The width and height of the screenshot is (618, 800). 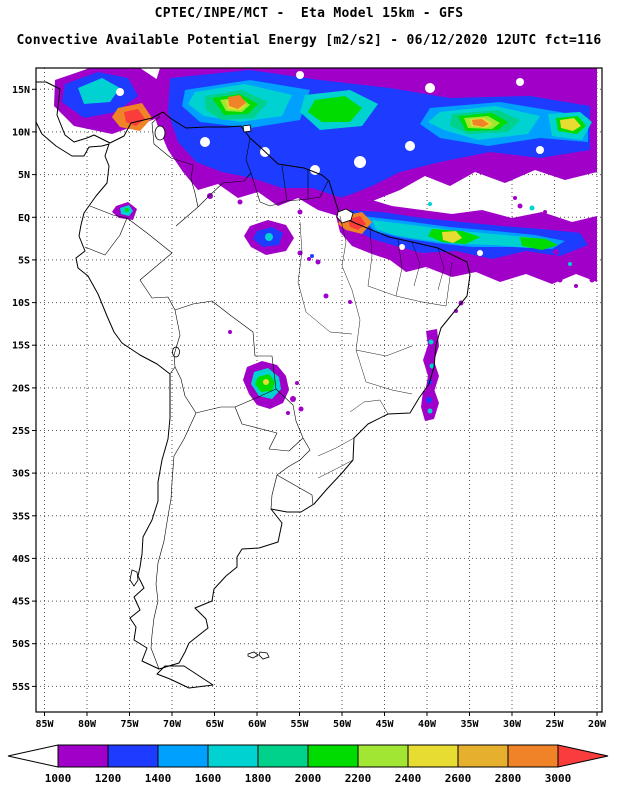 What do you see at coordinates (108, 778) in the screenshot?
I see `colorbar-tick-label: 1200` at bounding box center [108, 778].